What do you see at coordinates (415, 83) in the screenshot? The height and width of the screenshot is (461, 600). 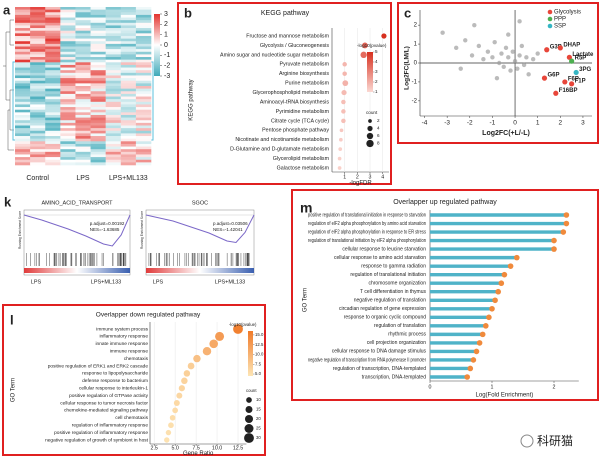 I see `y-tick-label: -1` at bounding box center [415, 83].